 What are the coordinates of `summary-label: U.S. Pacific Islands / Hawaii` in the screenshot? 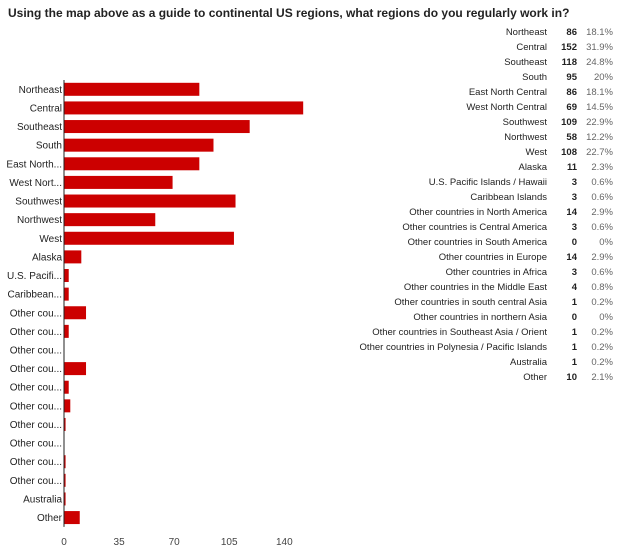 It's located at (487, 182).